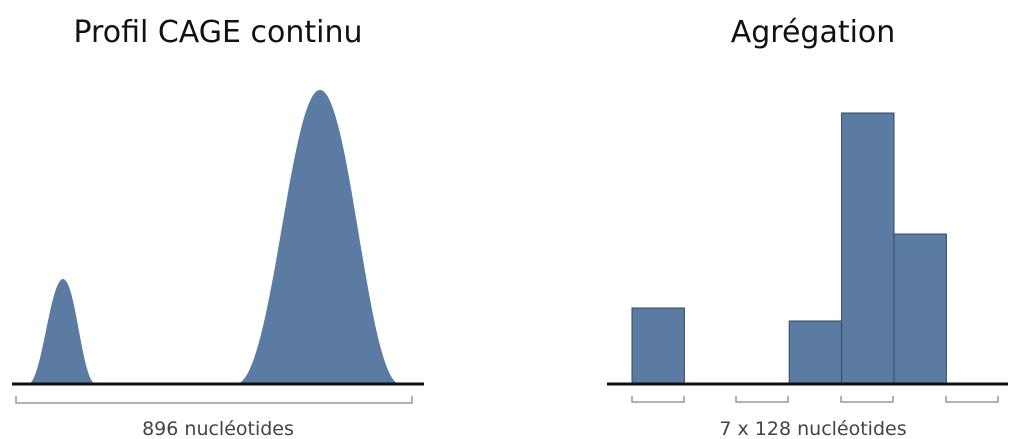 Image resolution: width=1010 pixels, height=439 pixels. I want to click on left-title: Profil CAGE continu, so click(217, 32).